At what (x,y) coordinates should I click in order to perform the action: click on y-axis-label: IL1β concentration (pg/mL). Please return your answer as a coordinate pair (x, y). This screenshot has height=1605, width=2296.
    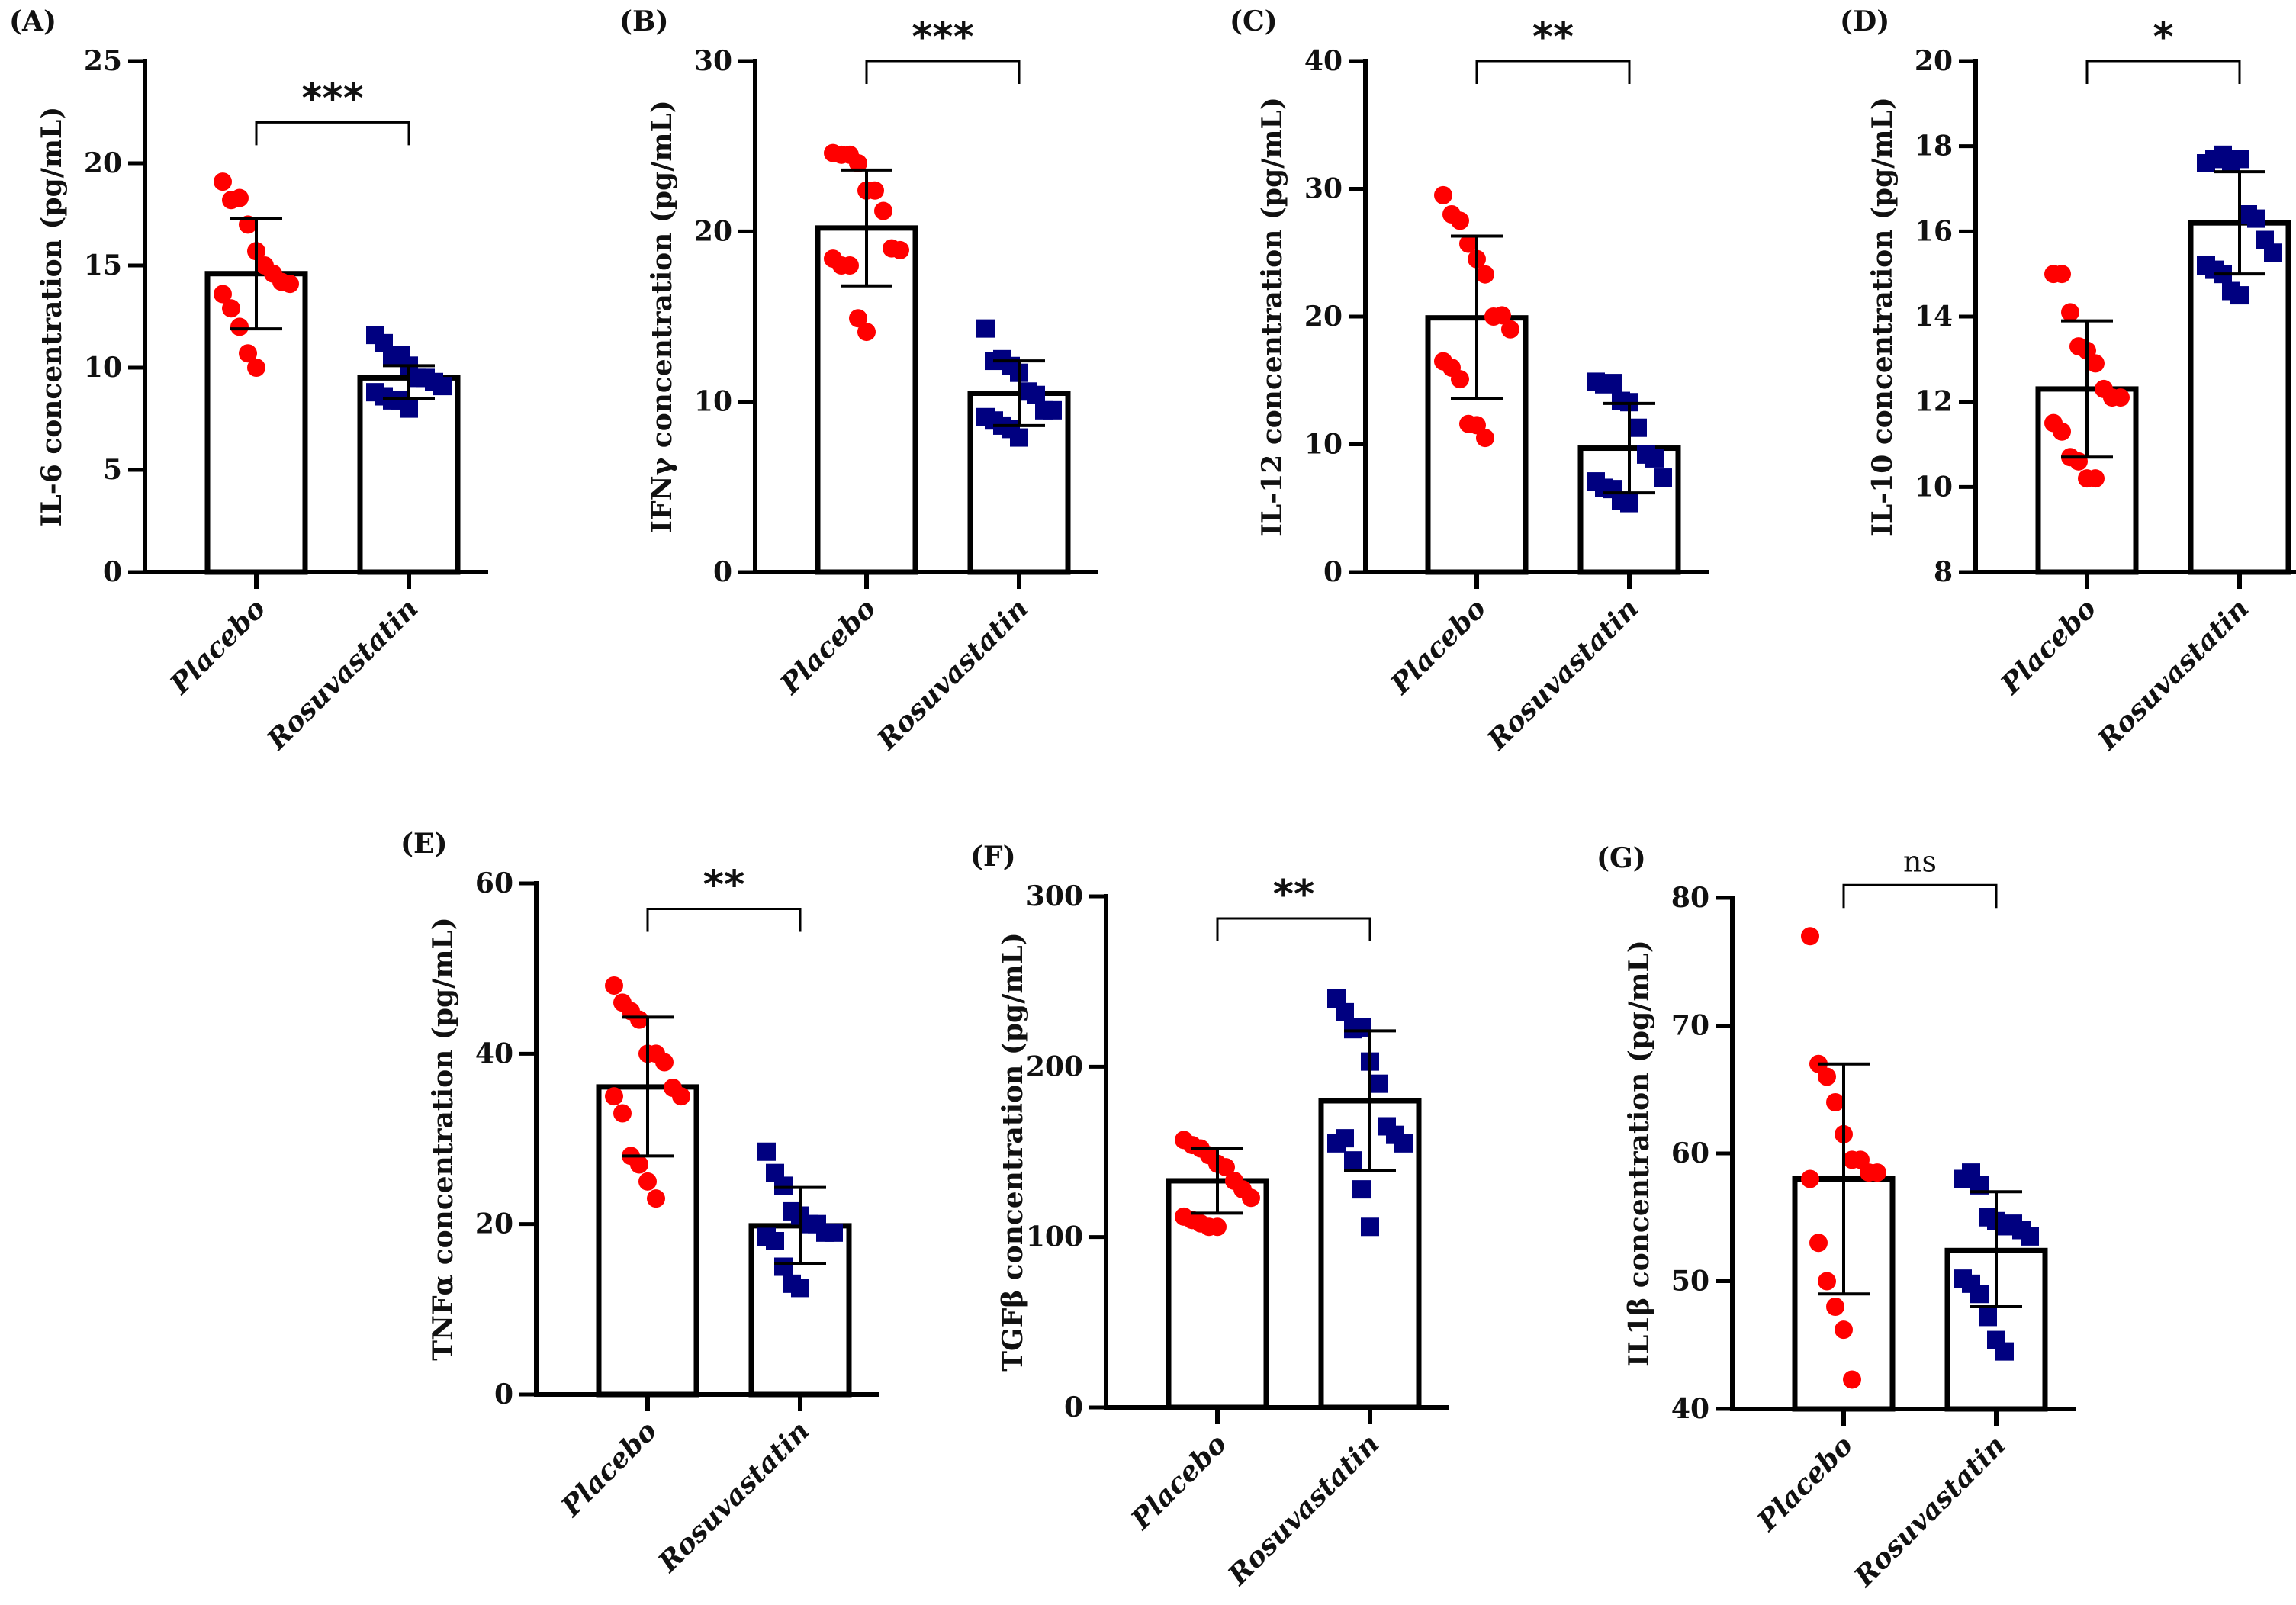
    Looking at the image, I should click on (1639, 1153).